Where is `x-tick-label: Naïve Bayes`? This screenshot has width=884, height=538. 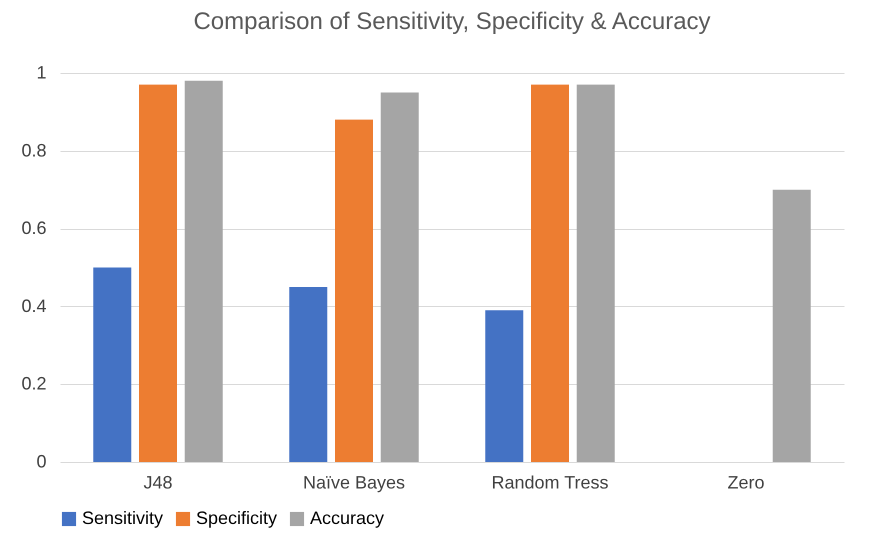 x-tick-label: Naïve Bayes is located at coordinates (354, 482).